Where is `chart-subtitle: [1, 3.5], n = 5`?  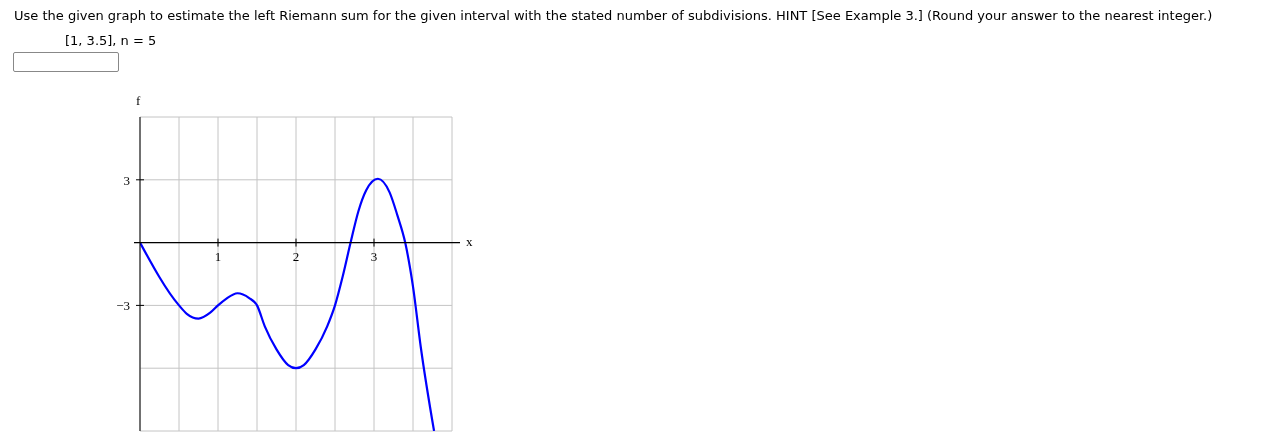 chart-subtitle: [1, 3.5], n = 5 is located at coordinates (111, 40).